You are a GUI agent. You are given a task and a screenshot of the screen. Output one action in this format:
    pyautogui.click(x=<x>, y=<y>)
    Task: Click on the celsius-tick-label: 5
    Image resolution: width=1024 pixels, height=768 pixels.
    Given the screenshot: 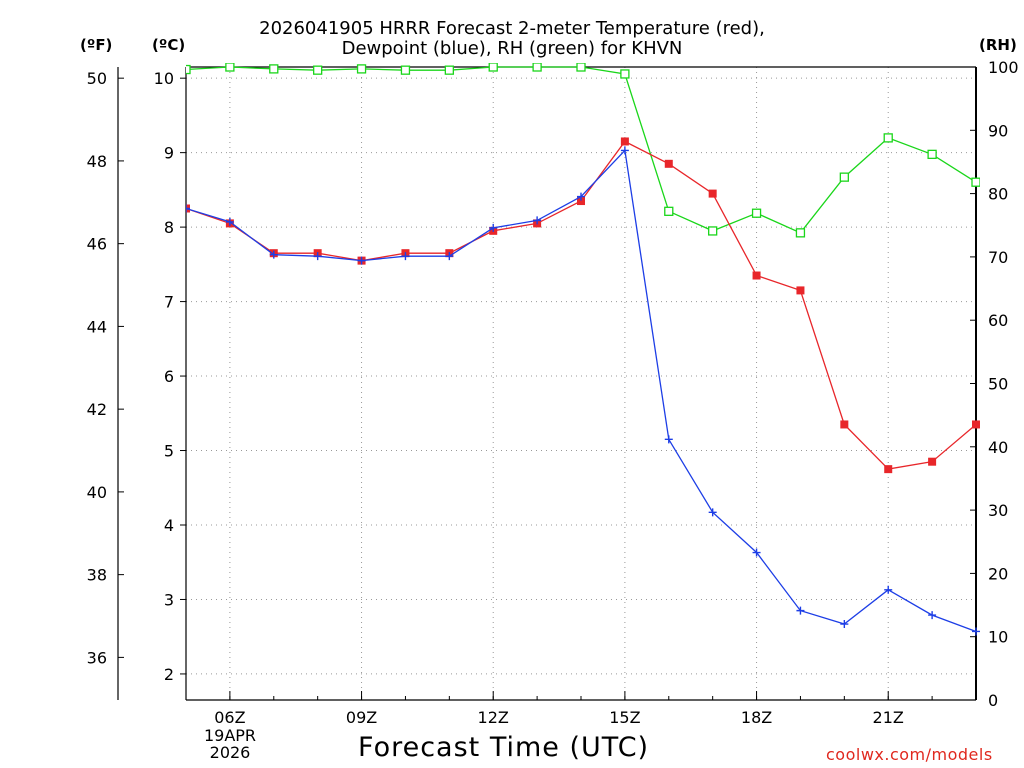 What is the action you would take?
    pyautogui.click(x=169, y=451)
    